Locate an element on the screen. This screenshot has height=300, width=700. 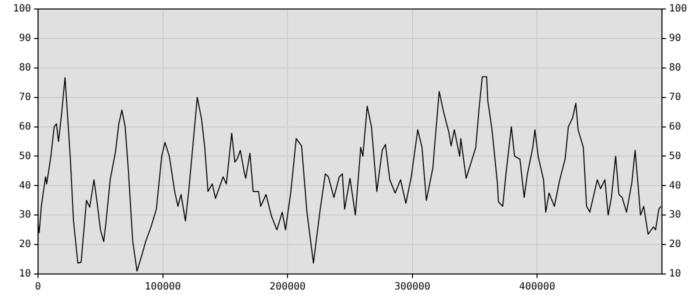
y2-tick-label: 30 is located at coordinates (674, 215).